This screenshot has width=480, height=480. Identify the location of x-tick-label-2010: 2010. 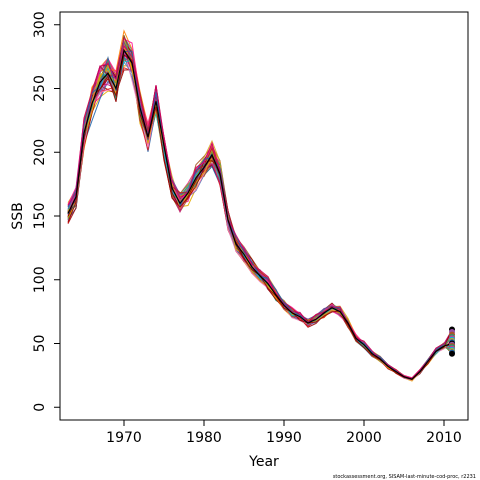
(444, 438).